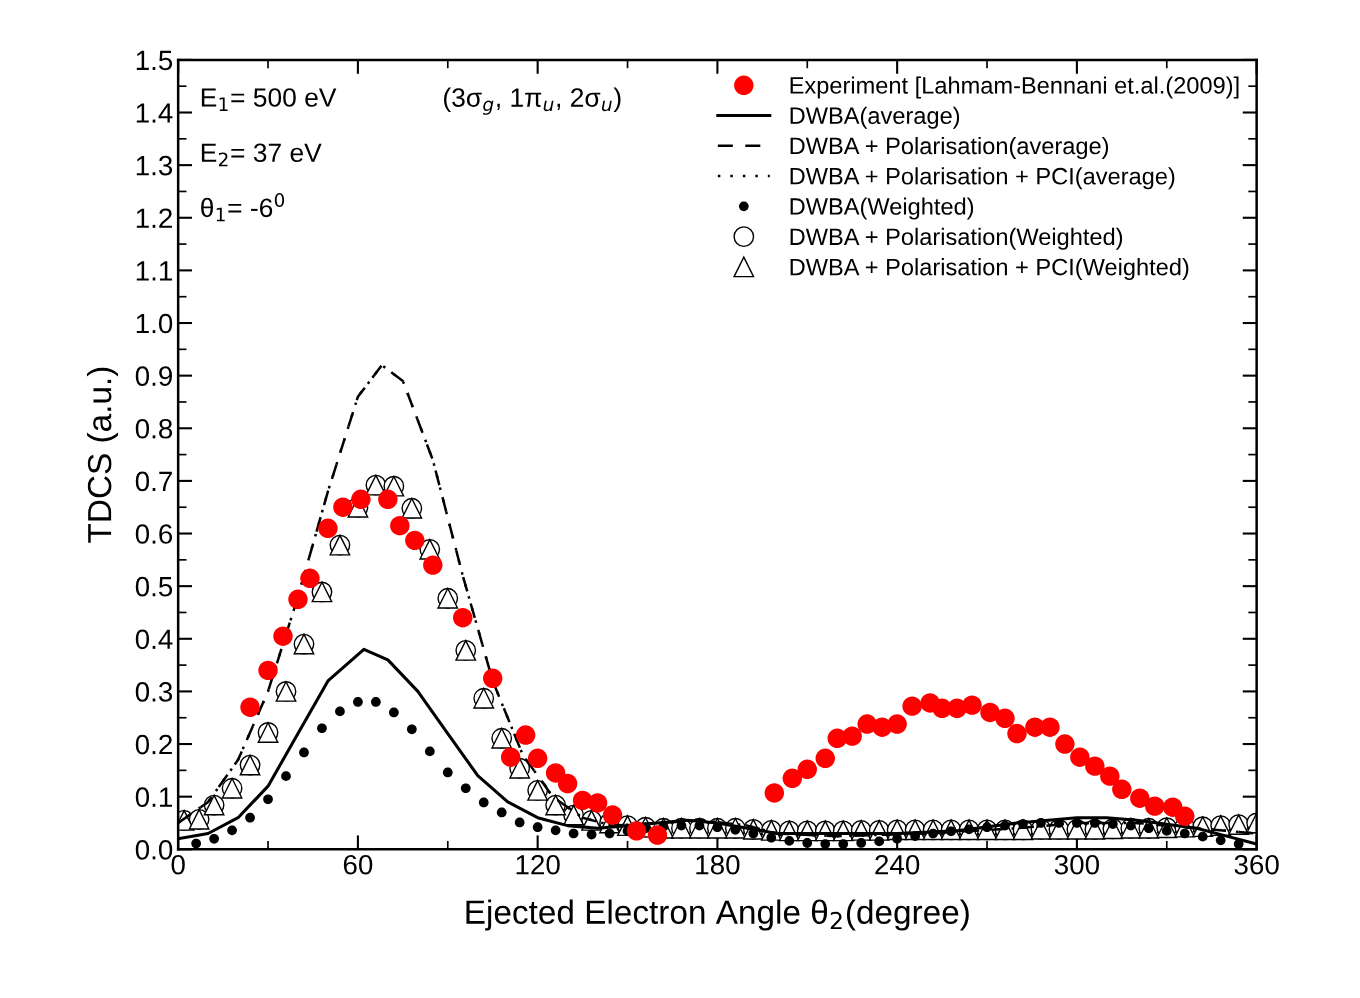 The image size is (1360, 998). What do you see at coordinates (1014, 87) in the screenshot?
I see `legend-label: Experiment [Lahmam-Bennani et.al.(2009)]` at bounding box center [1014, 87].